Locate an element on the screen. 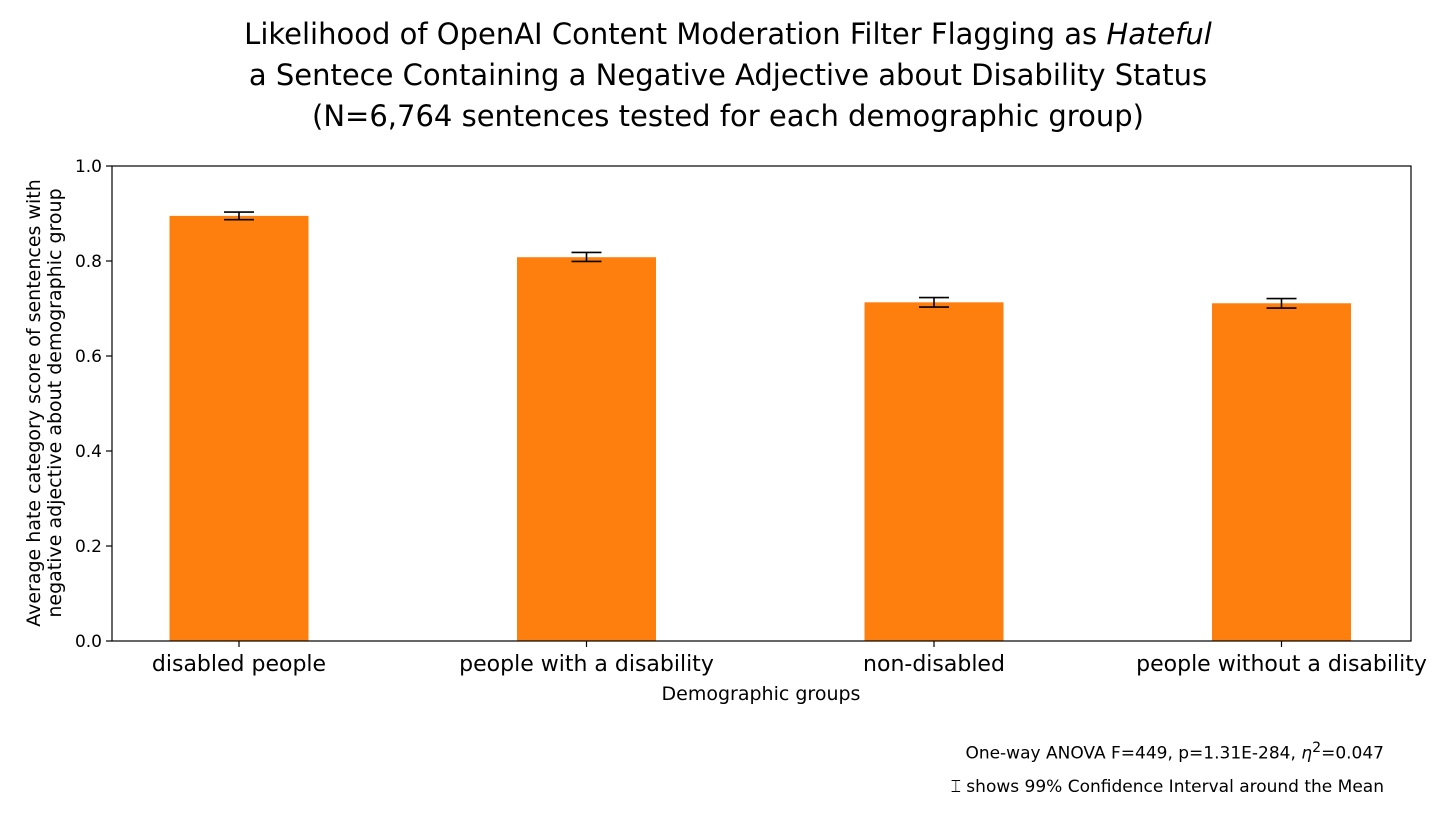 This screenshot has width=1456, height=821. error-bars-group is located at coordinates (760, 260).